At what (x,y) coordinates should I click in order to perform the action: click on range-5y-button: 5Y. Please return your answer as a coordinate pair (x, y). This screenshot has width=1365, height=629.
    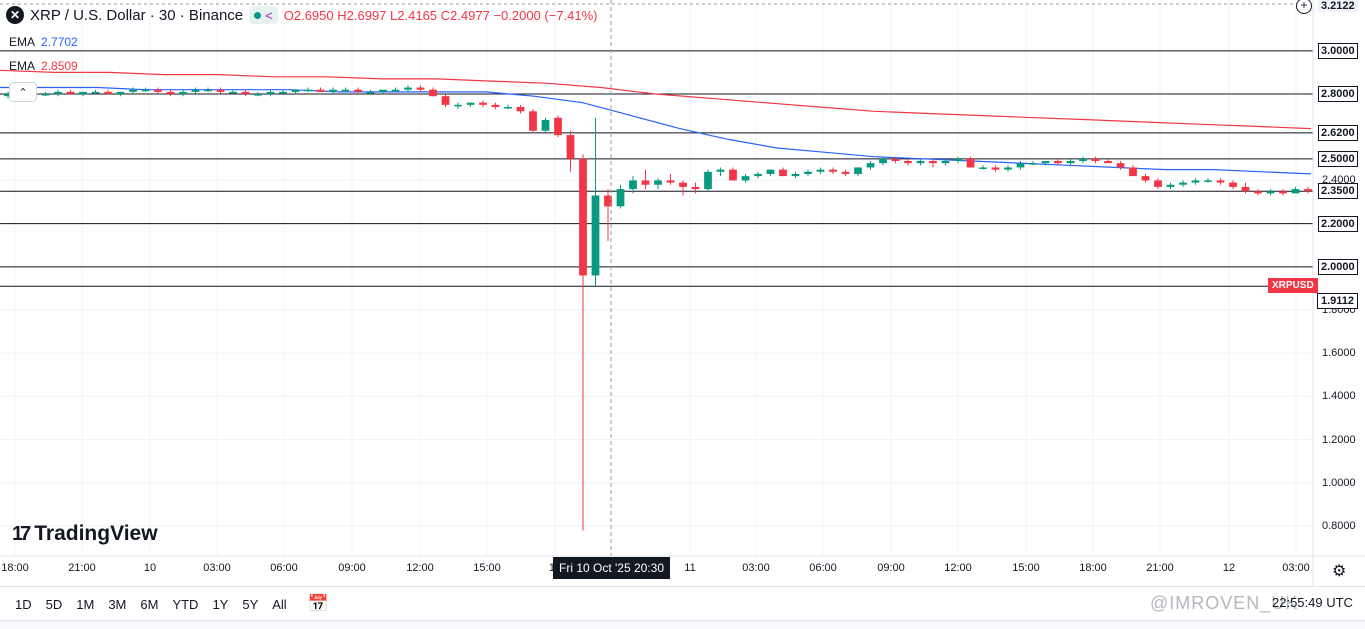
    Looking at the image, I should click on (250, 604).